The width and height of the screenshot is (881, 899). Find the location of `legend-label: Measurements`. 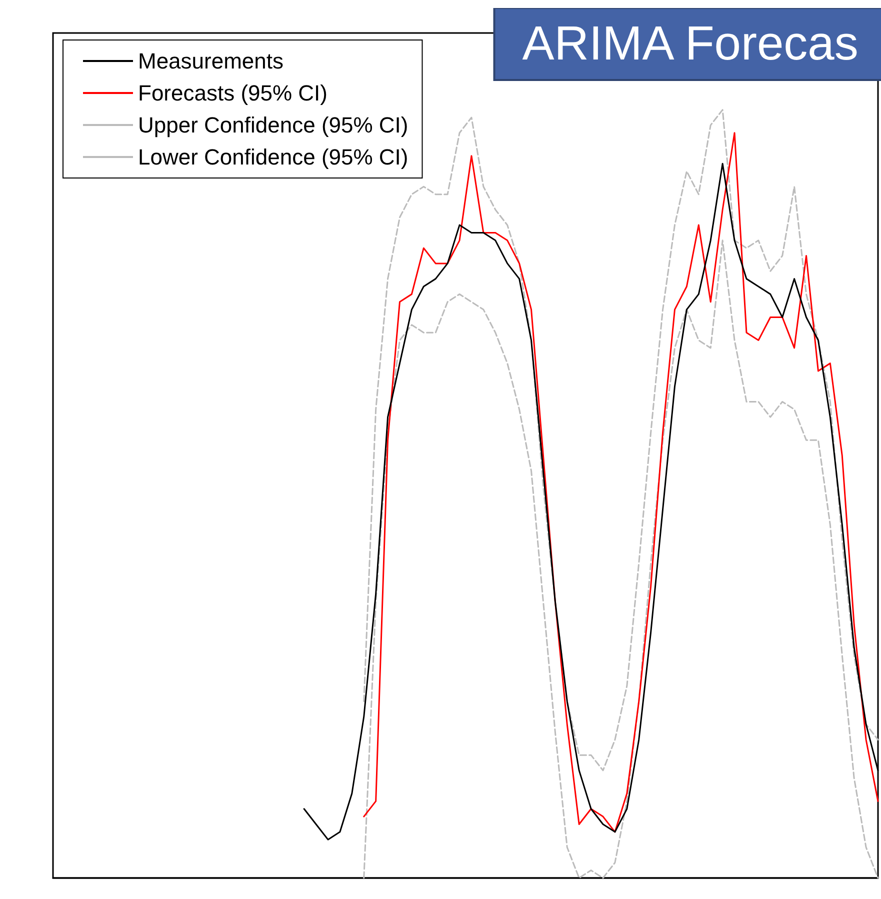

legend-label: Measurements is located at coordinates (211, 61).